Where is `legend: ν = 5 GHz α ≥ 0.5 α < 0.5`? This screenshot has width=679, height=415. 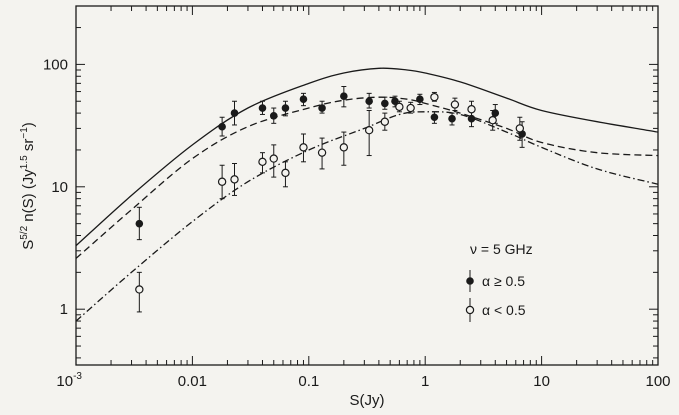 legend: ν = 5 GHz α ≥ 0.5 α < 0.5 is located at coordinates (499, 281).